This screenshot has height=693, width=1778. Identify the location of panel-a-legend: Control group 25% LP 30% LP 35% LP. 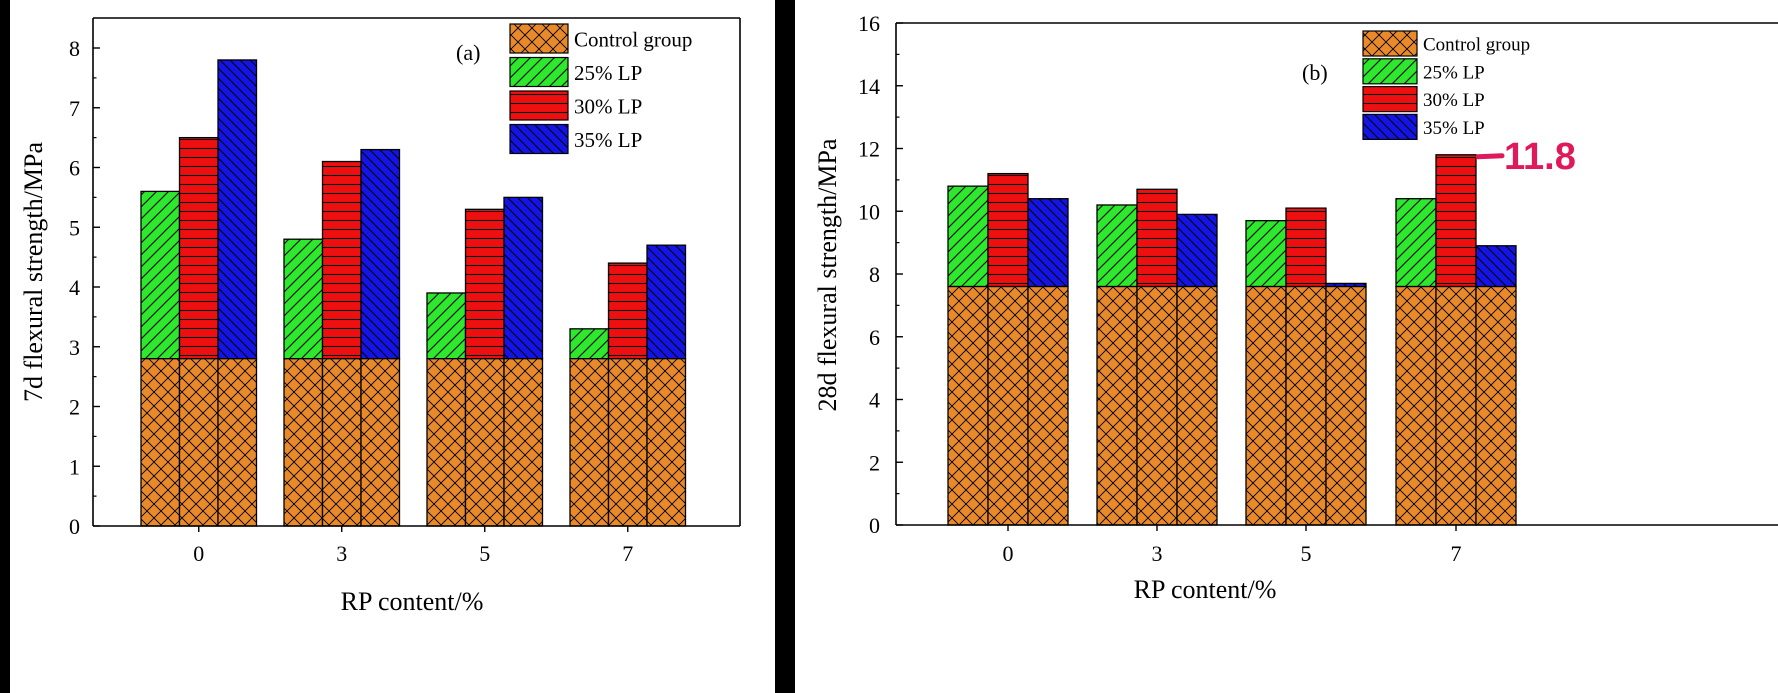
(600, 89).